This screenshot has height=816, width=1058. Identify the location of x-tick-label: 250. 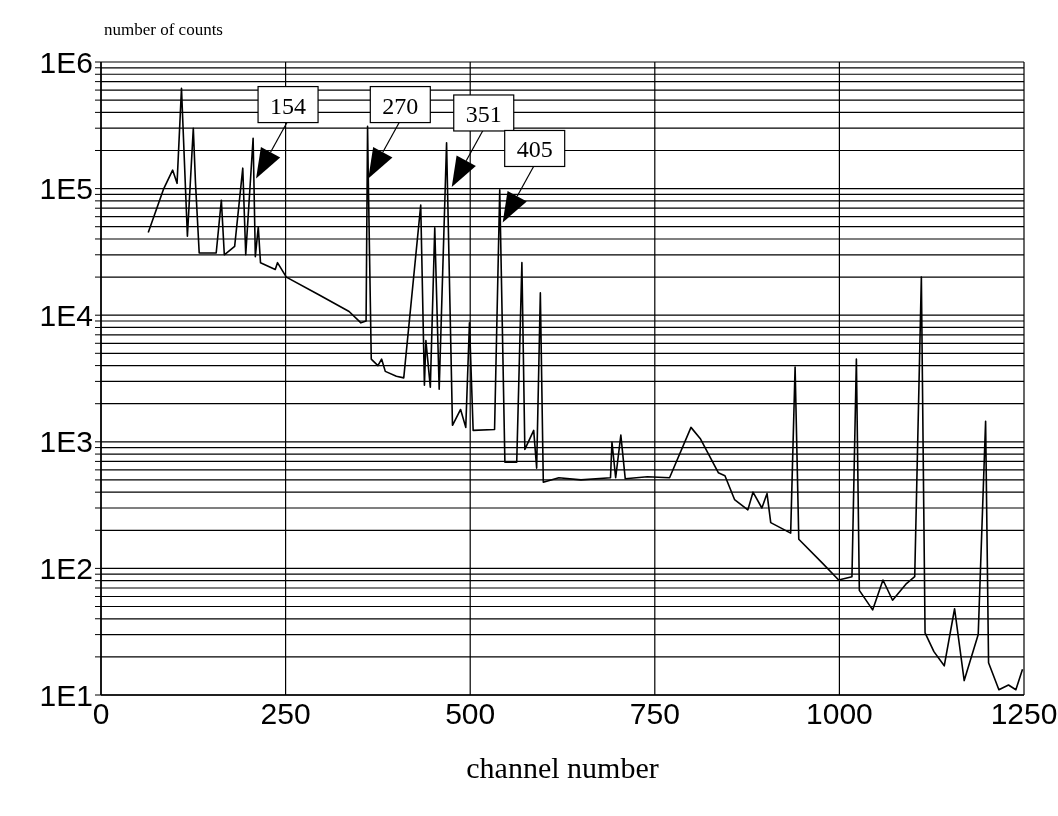
(285, 714).